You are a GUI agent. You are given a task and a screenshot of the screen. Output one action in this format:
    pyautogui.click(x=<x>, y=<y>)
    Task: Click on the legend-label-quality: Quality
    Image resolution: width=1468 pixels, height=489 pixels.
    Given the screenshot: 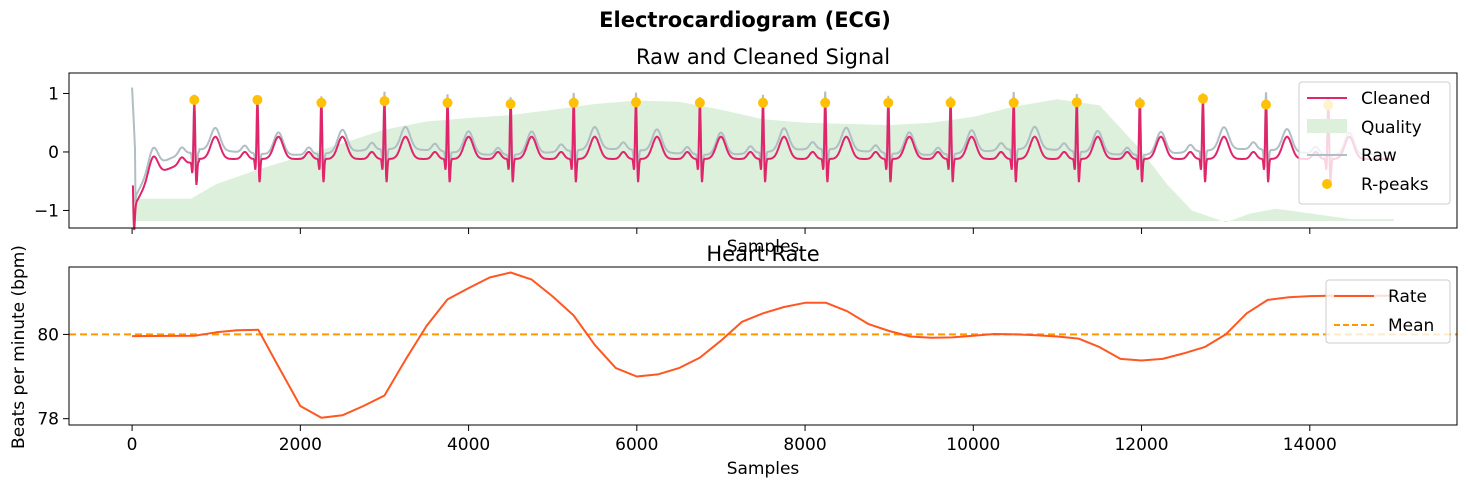 What is the action you would take?
    pyautogui.click(x=1391, y=128)
    